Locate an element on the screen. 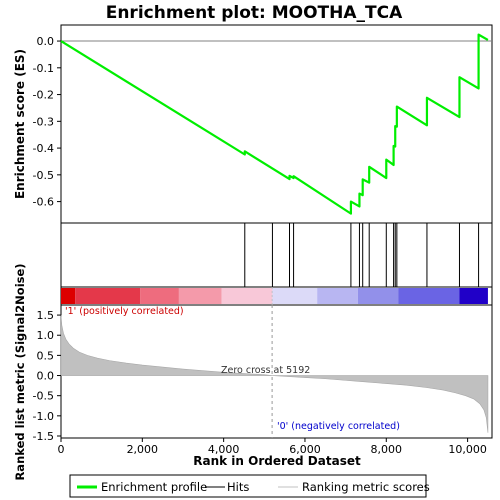 The width and height of the screenshot is (500, 500). negative-correlation-label: '0' (negatively correlated) is located at coordinates (338, 426).